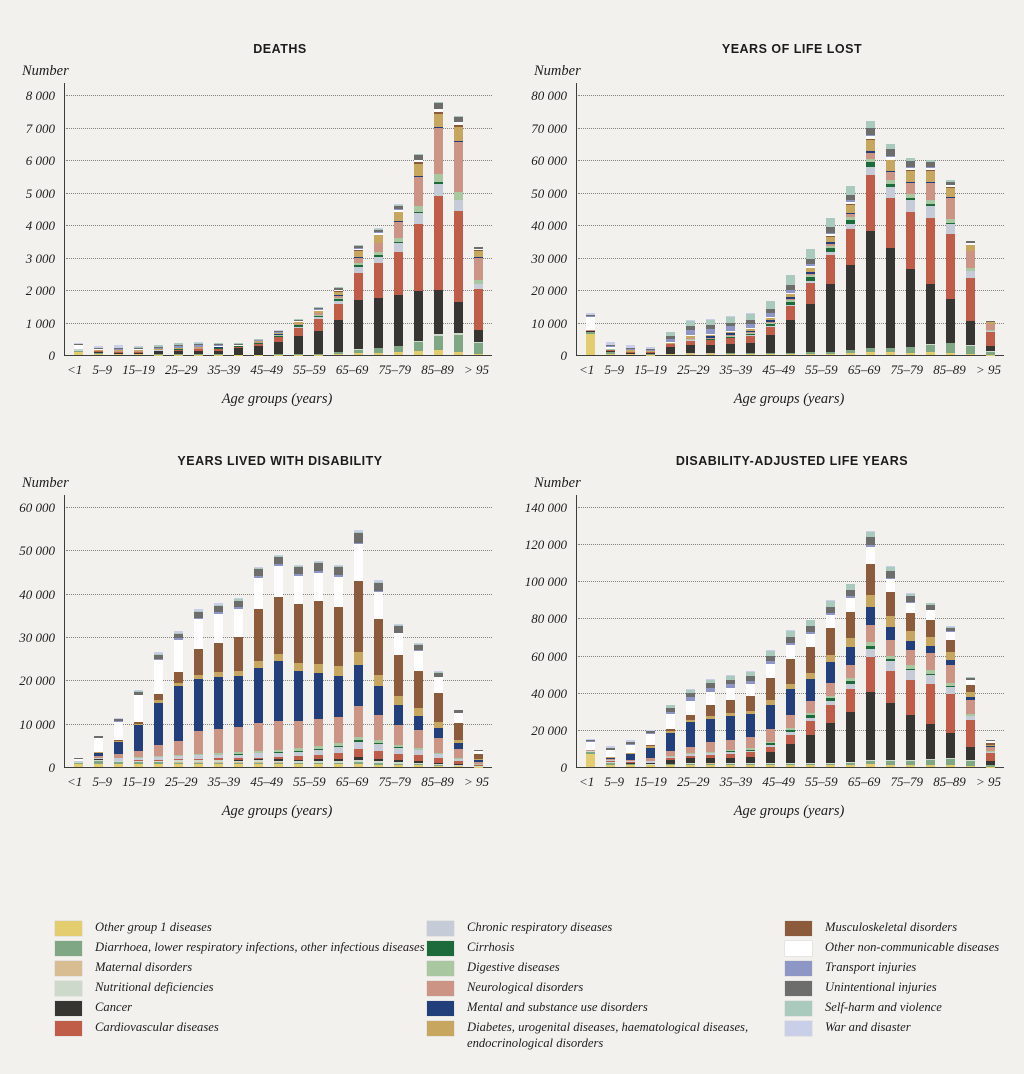 The width and height of the screenshot is (1024, 1074). What do you see at coordinates (280, 49) in the screenshot?
I see `chart-title: DEATHS` at bounding box center [280, 49].